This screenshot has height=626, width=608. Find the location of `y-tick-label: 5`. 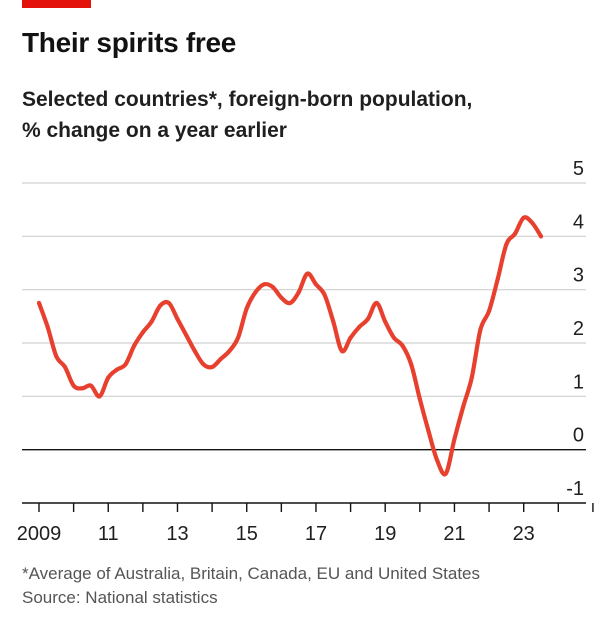

y-tick-label: 5 is located at coordinates (578, 169).